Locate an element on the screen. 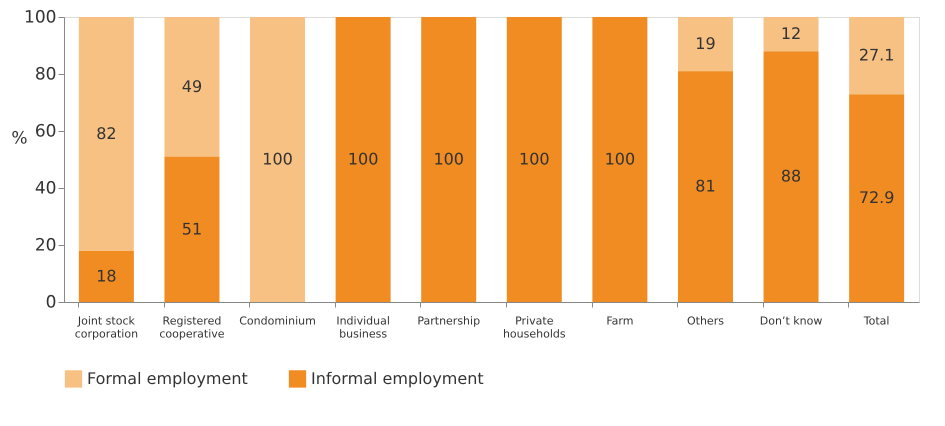  y-tick-label: 100 is located at coordinates (40, 18).